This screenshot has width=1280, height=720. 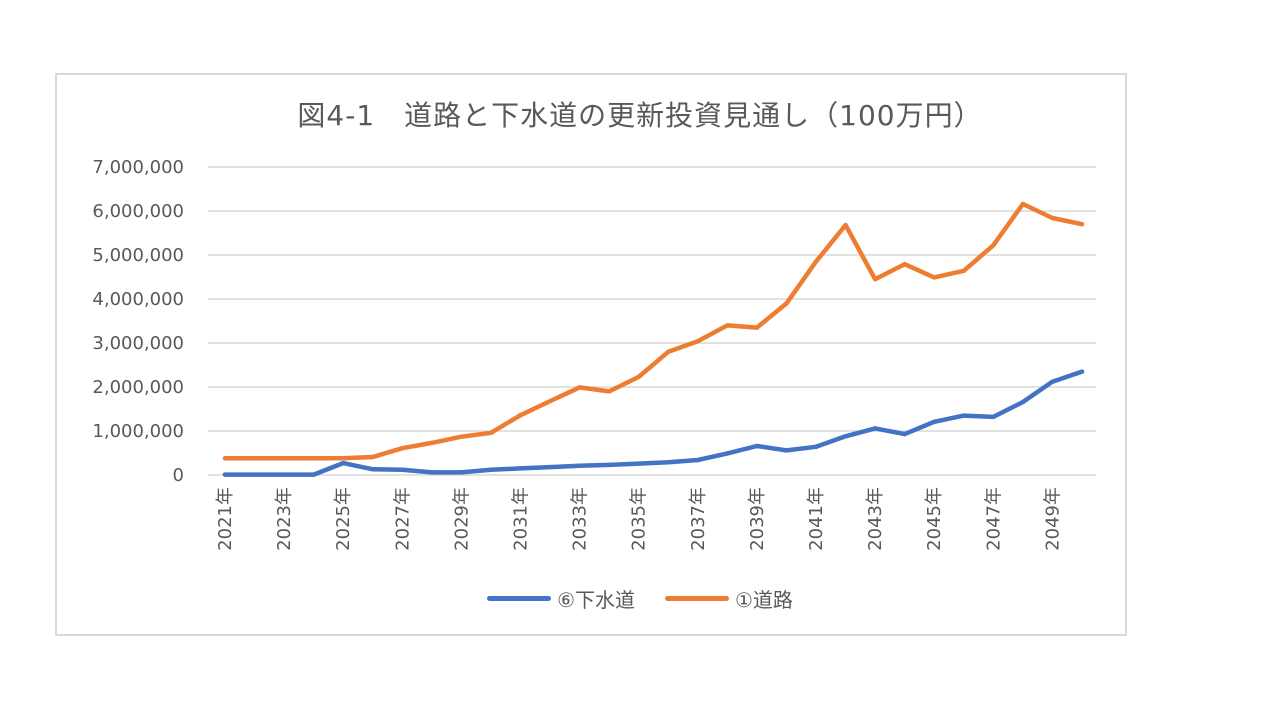 I want to click on x-tick-label: 2031年, so click(x=521, y=519).